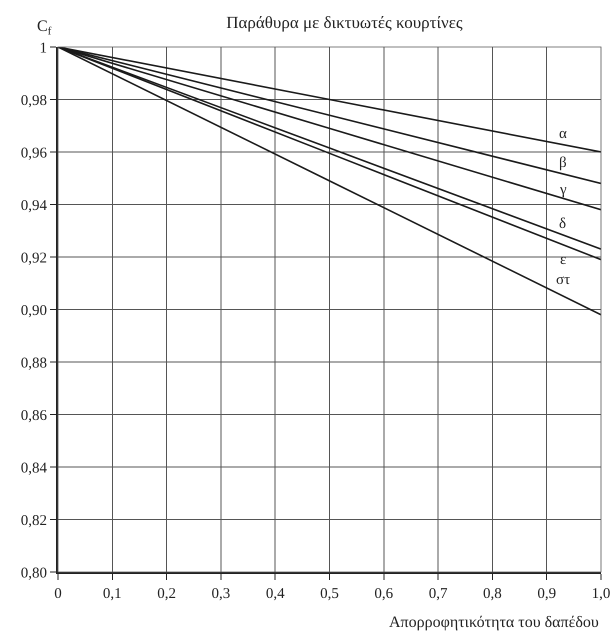 This screenshot has height=644, width=615. I want to click on x-tick-label: 0, so click(58, 594).